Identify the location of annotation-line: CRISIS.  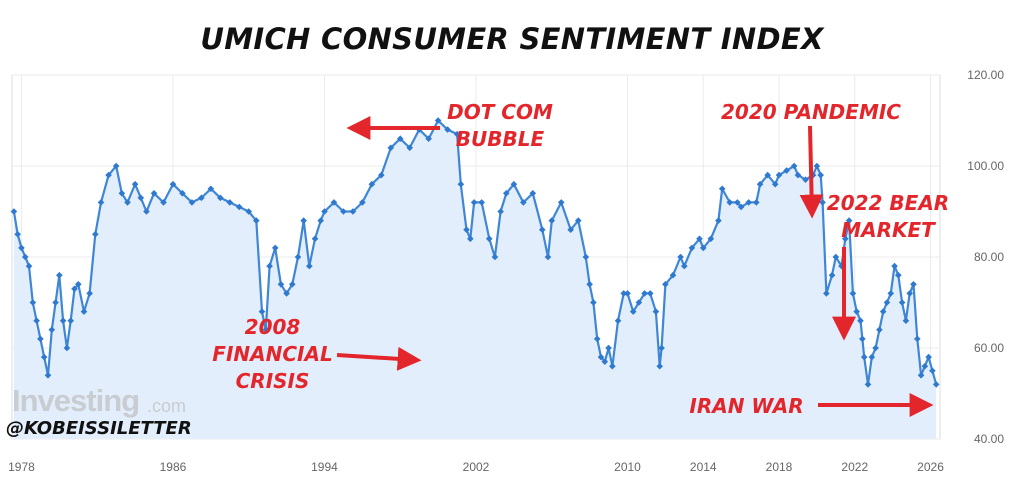
(272, 381).